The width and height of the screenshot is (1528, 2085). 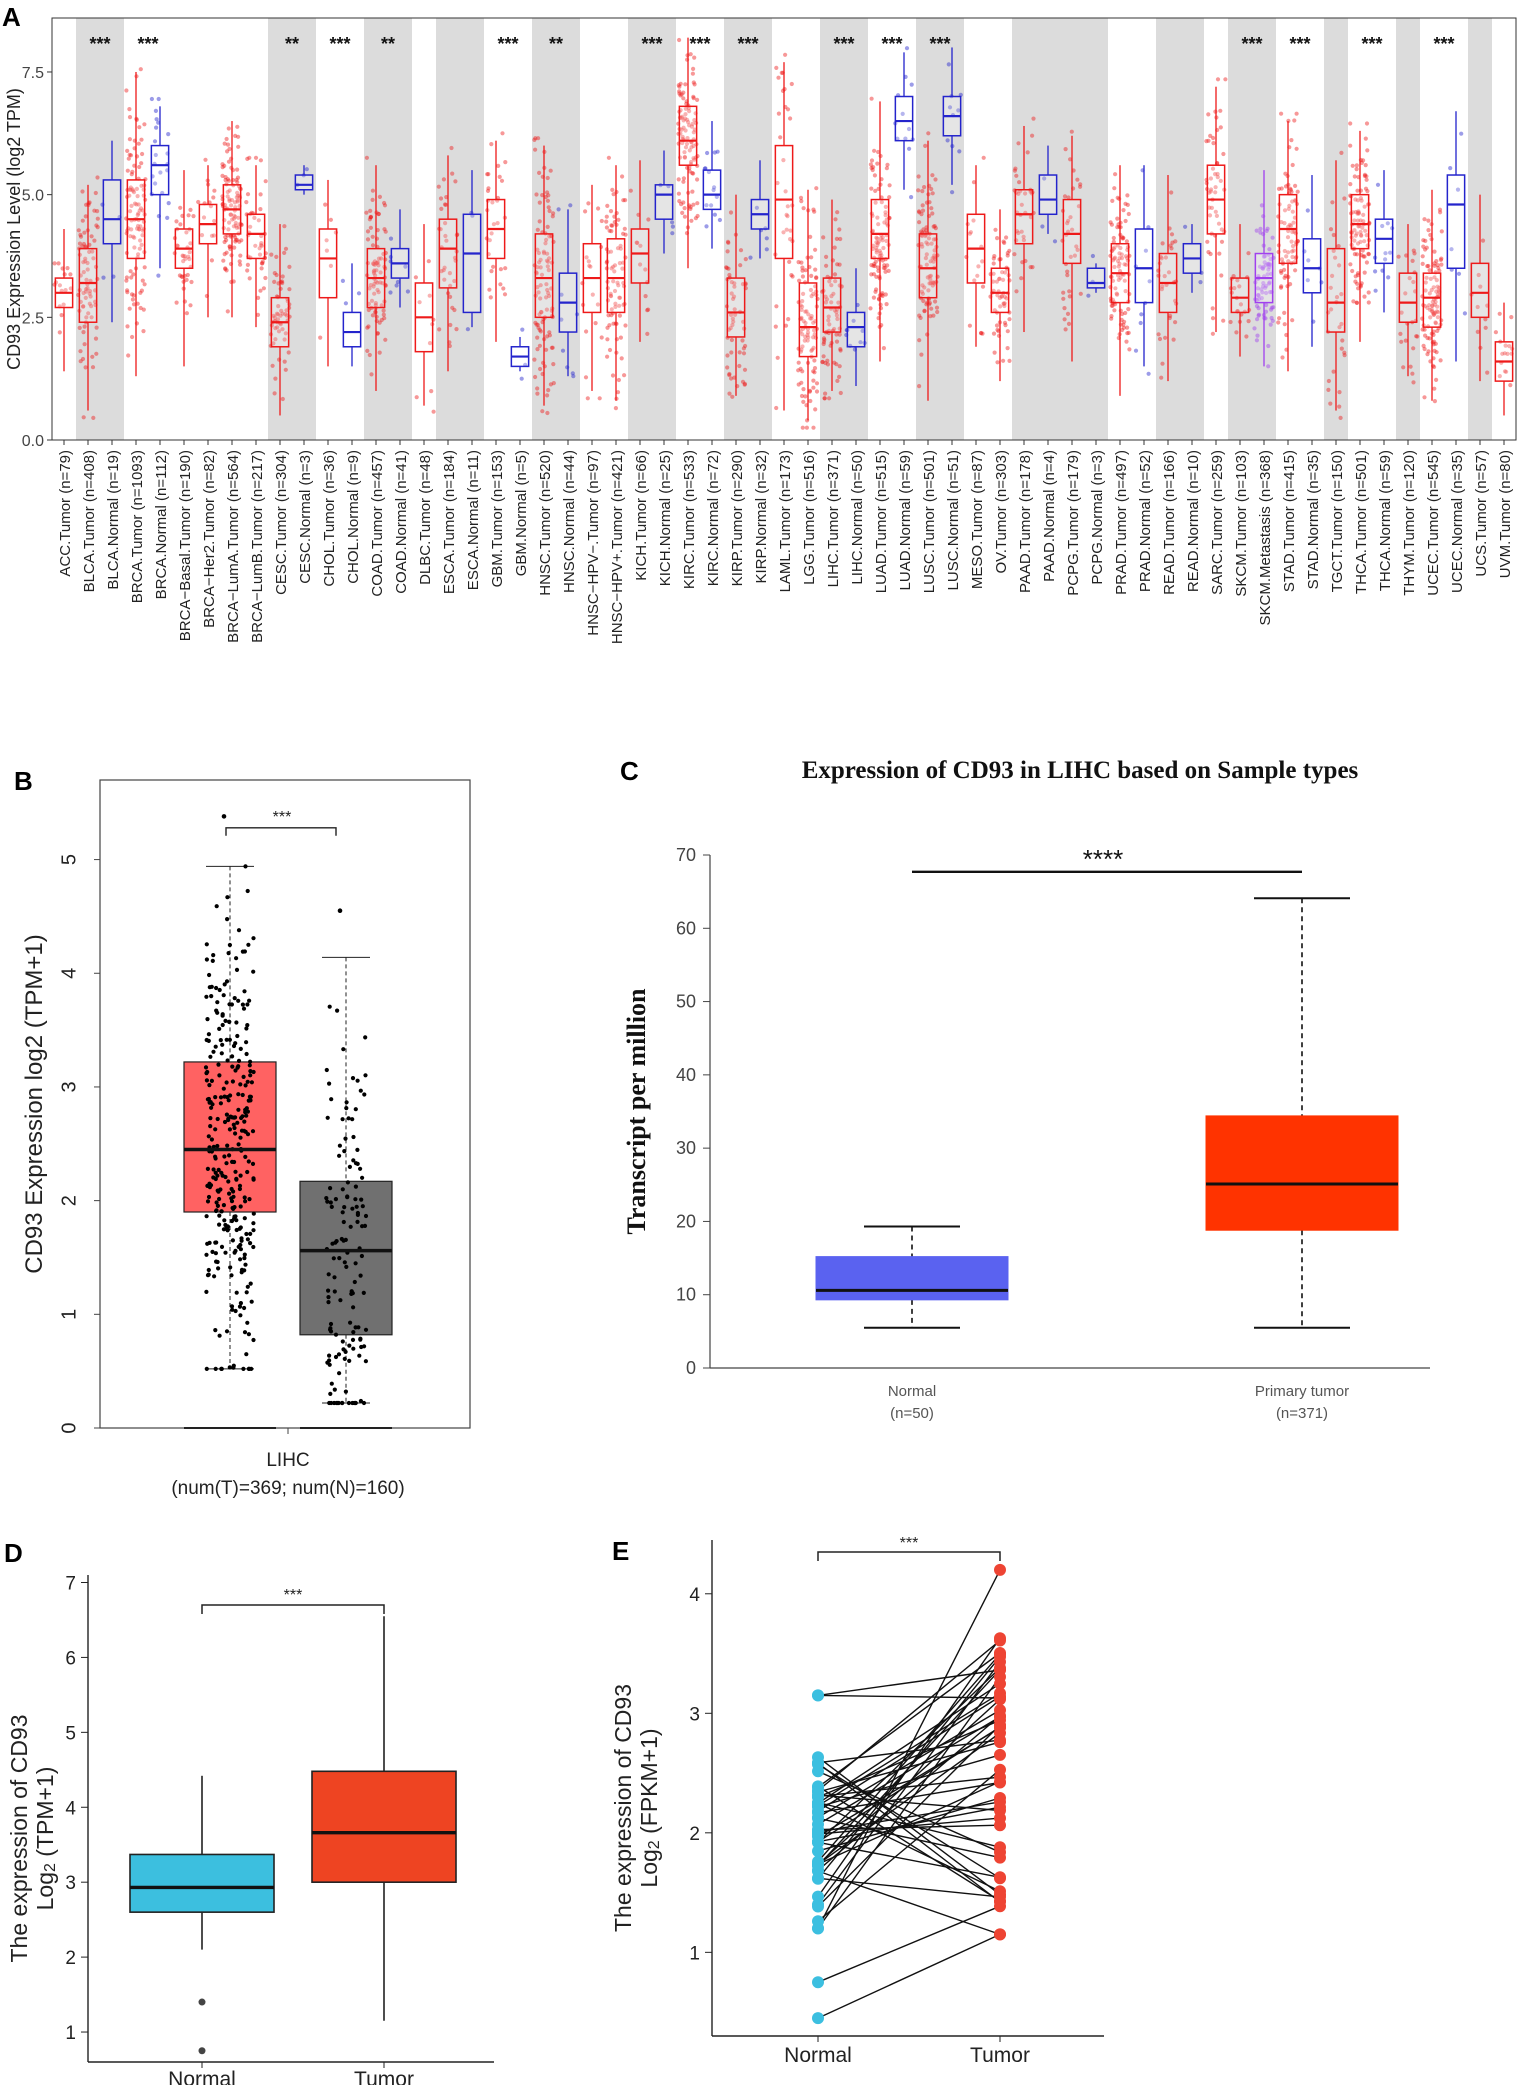 I want to click on b-sig-bracket, so click(x=281, y=831).